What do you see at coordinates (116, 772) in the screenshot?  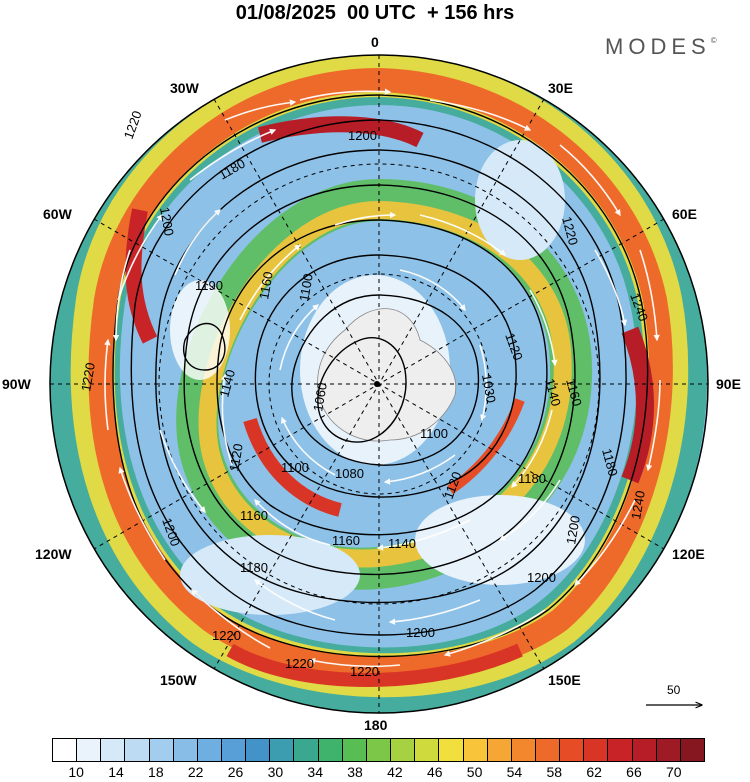 I see `colorbar-tick-label: 14` at bounding box center [116, 772].